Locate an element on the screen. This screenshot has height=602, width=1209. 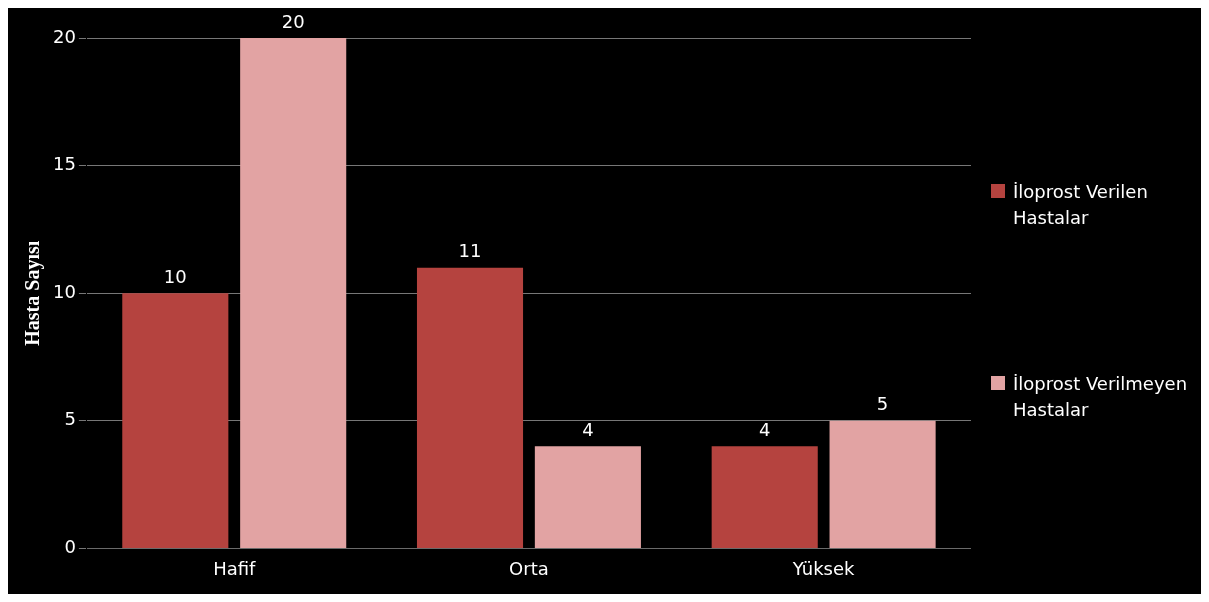
y-tick-label: 0 is located at coordinates (70, 547).